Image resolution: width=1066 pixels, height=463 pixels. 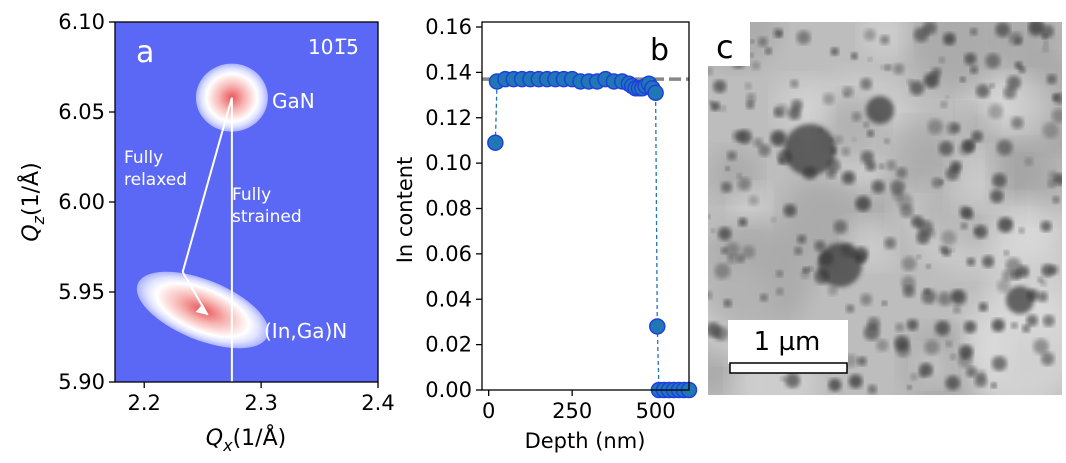 What do you see at coordinates (207, 185) in the screenshot?
I see `fully-relaxed-line` at bounding box center [207, 185].